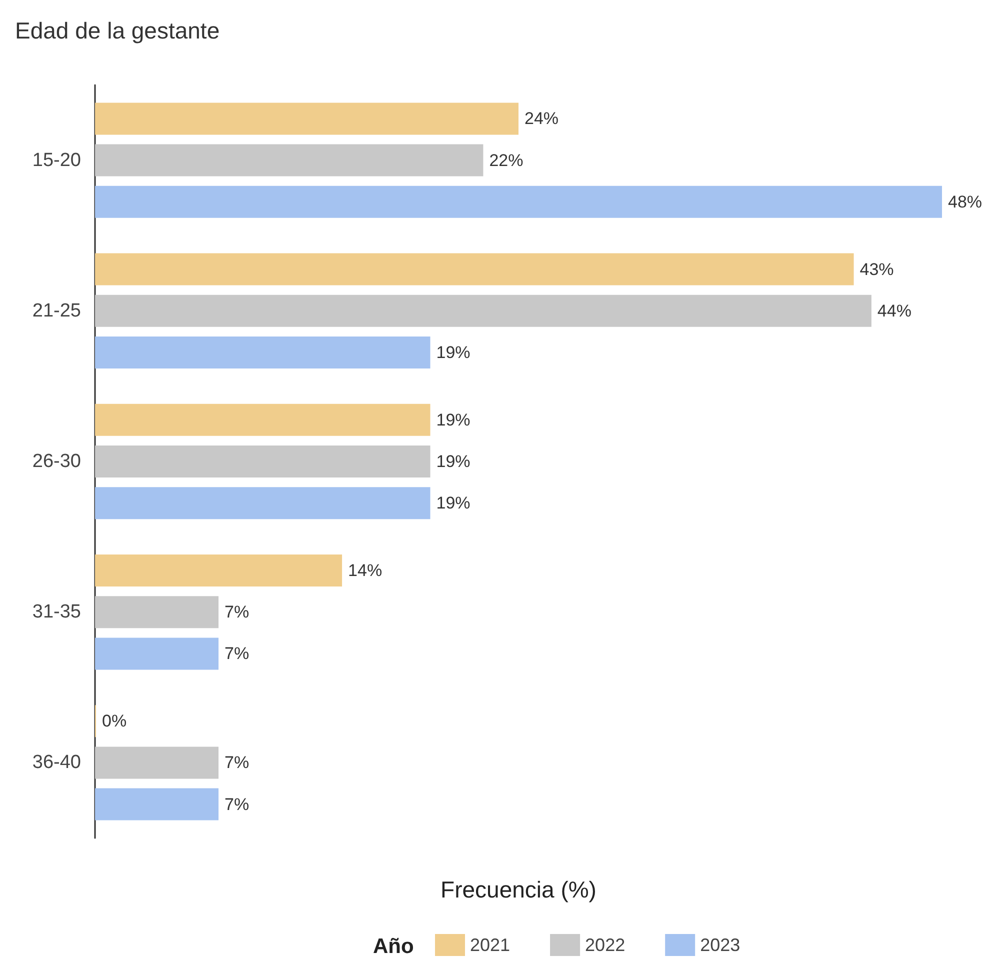 The height and width of the screenshot is (963, 1000). I want to click on data-label: 22%, so click(506, 160).